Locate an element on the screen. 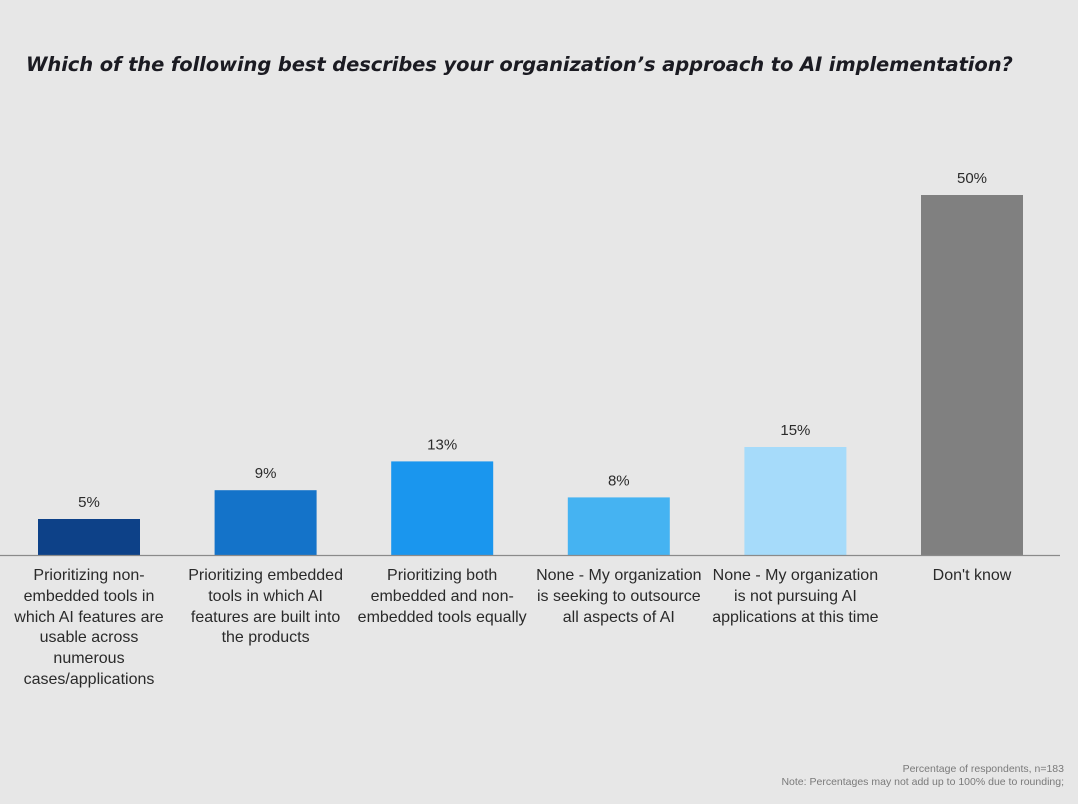  value-label-6: 50% is located at coordinates (972, 178).